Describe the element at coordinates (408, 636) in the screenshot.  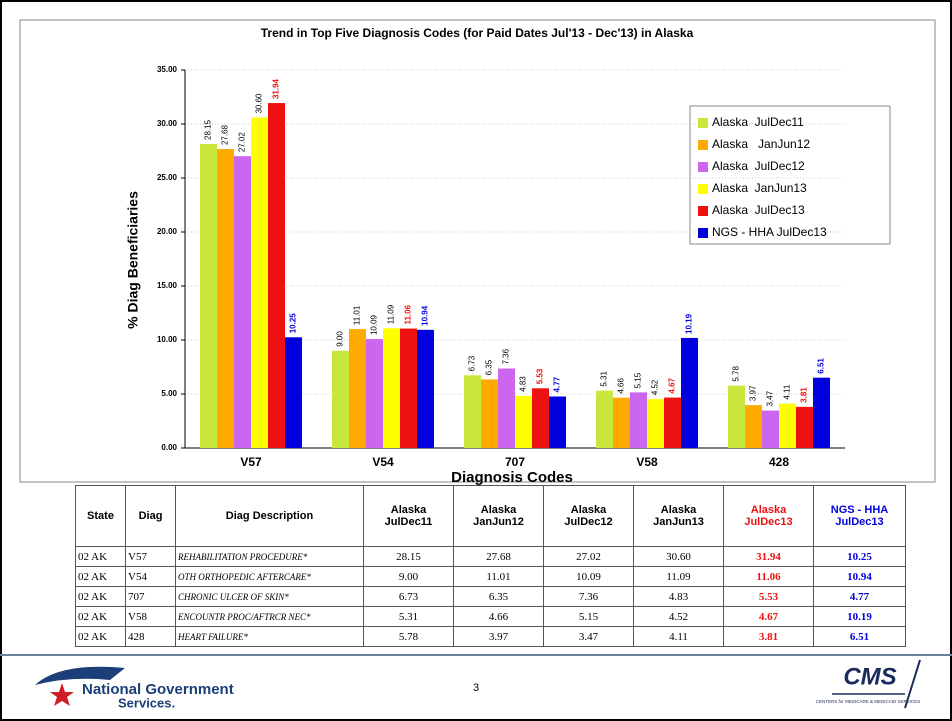
I see `table-cell: 5.78` at that location.